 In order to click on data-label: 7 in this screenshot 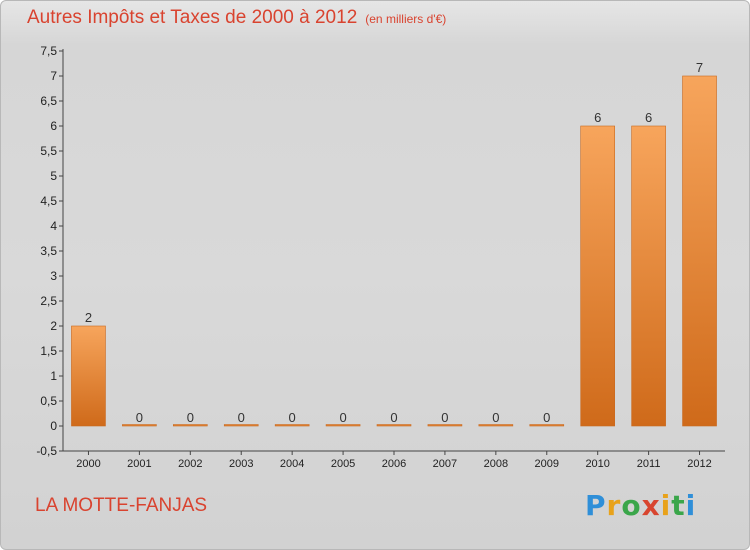, I will do `click(699, 67)`.